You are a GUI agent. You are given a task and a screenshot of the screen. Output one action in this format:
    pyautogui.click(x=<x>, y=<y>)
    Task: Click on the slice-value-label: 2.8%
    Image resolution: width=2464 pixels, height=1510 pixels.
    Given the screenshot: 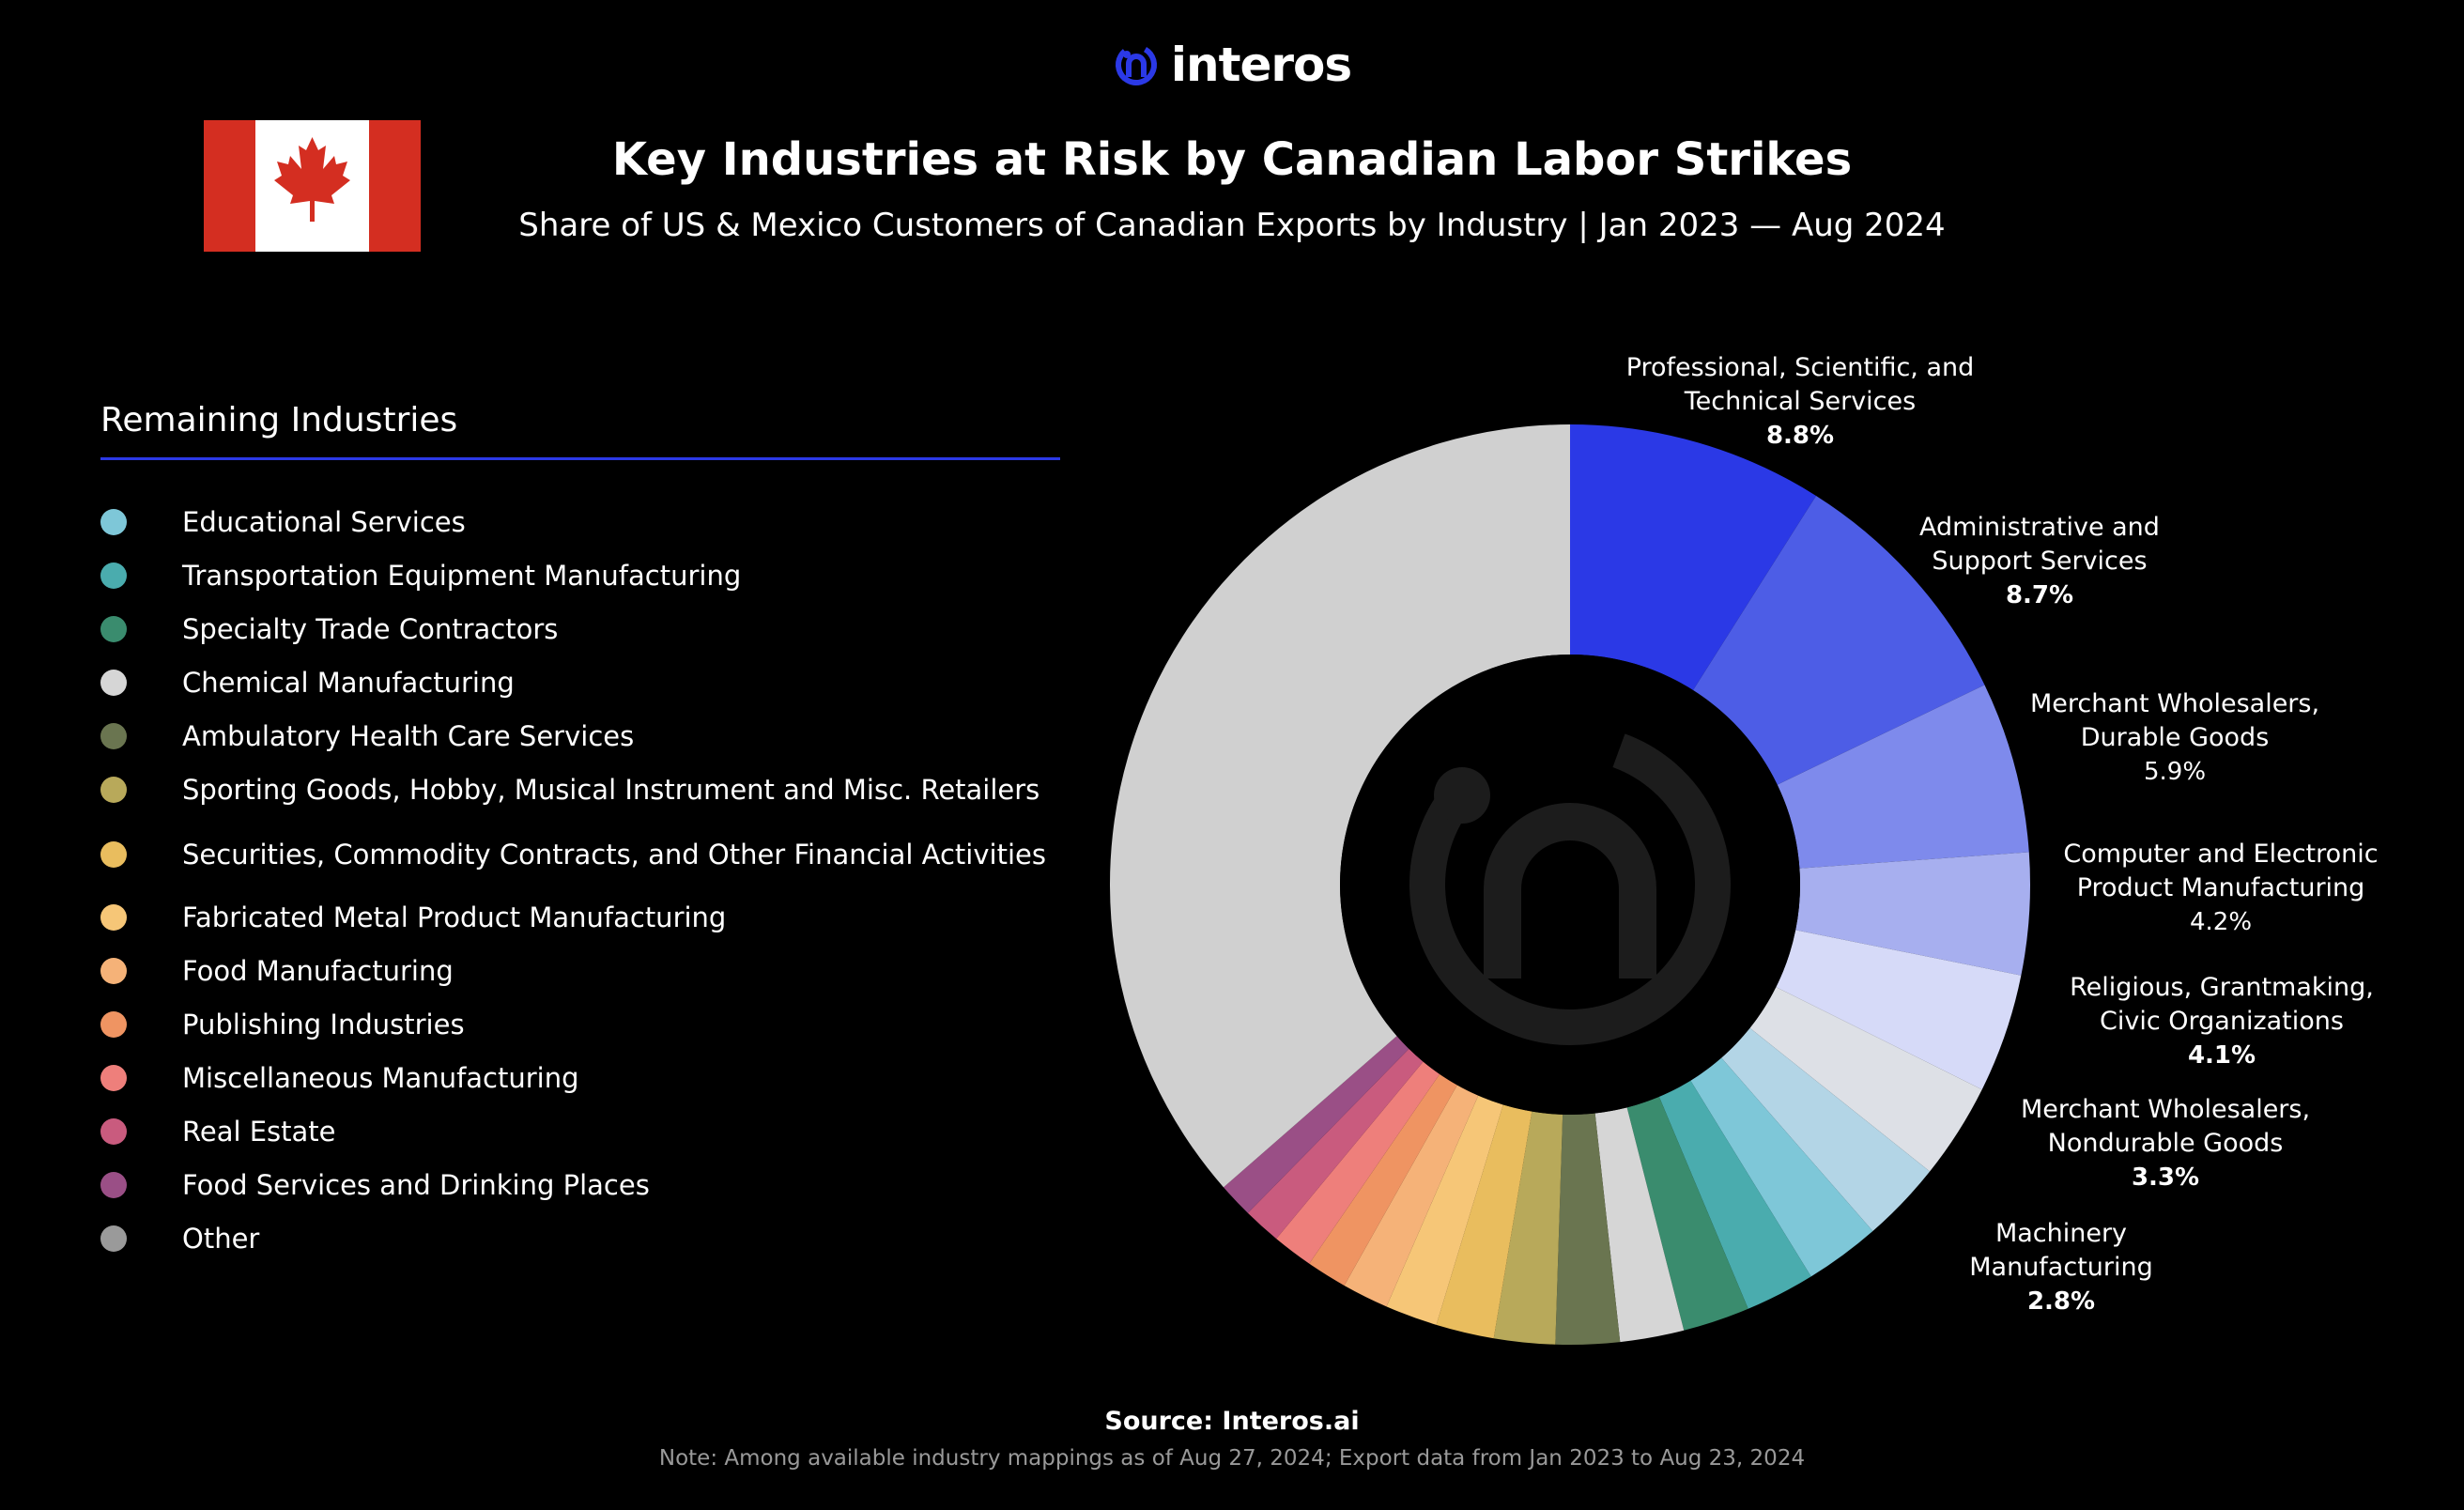 What is the action you would take?
    pyautogui.click(x=2061, y=1302)
    